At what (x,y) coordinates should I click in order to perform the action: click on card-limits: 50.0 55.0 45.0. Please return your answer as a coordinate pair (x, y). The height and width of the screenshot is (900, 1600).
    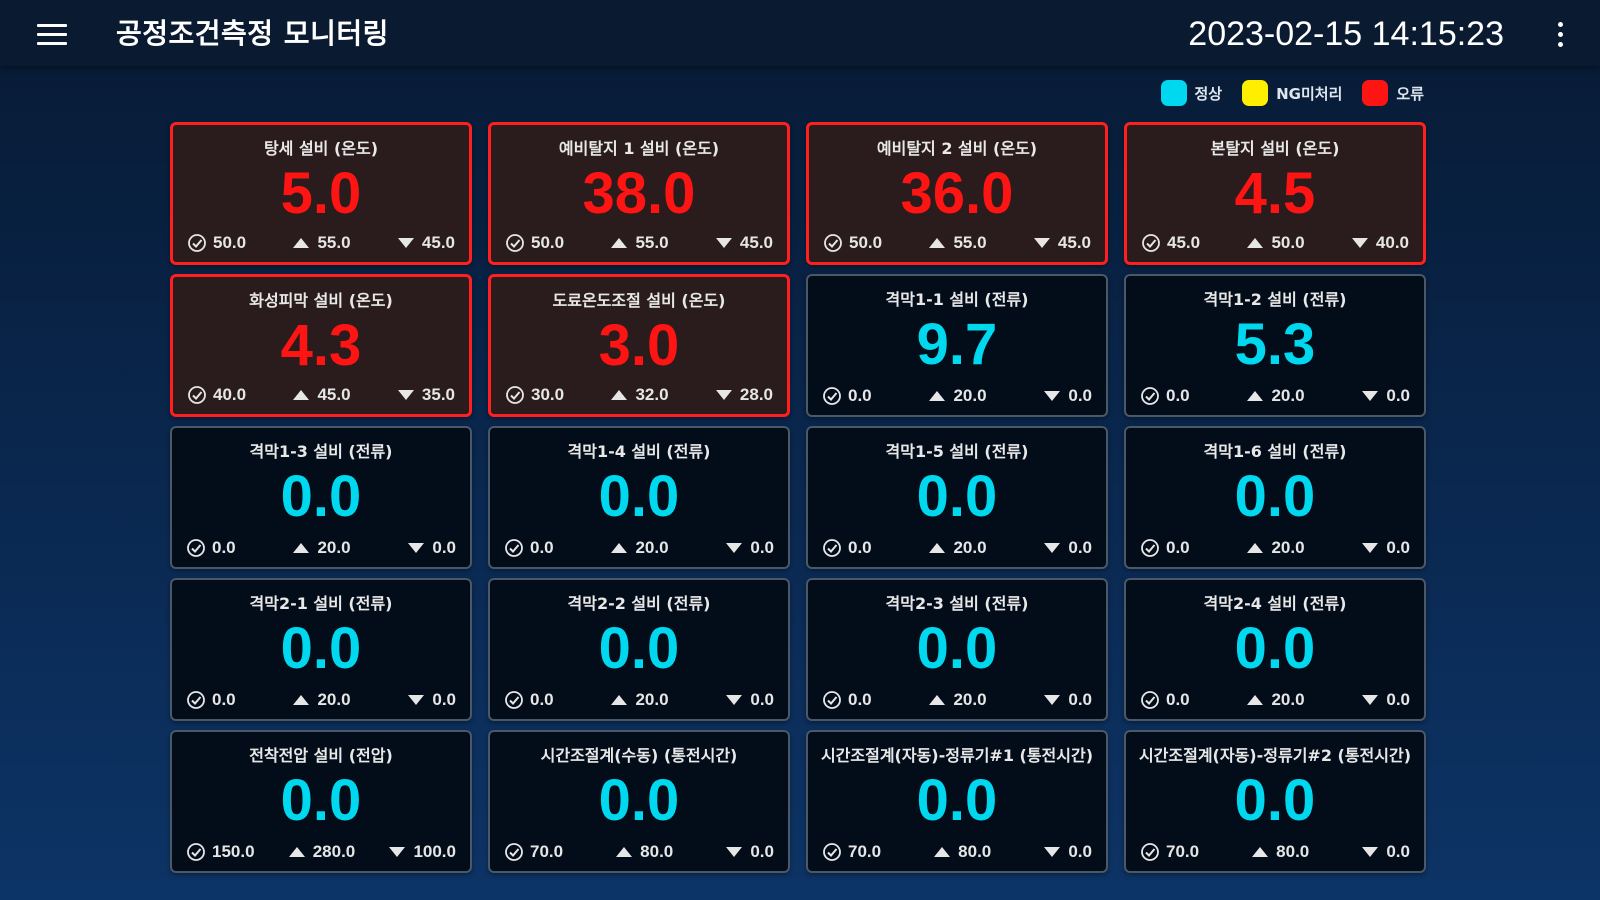
    Looking at the image, I should click on (639, 243).